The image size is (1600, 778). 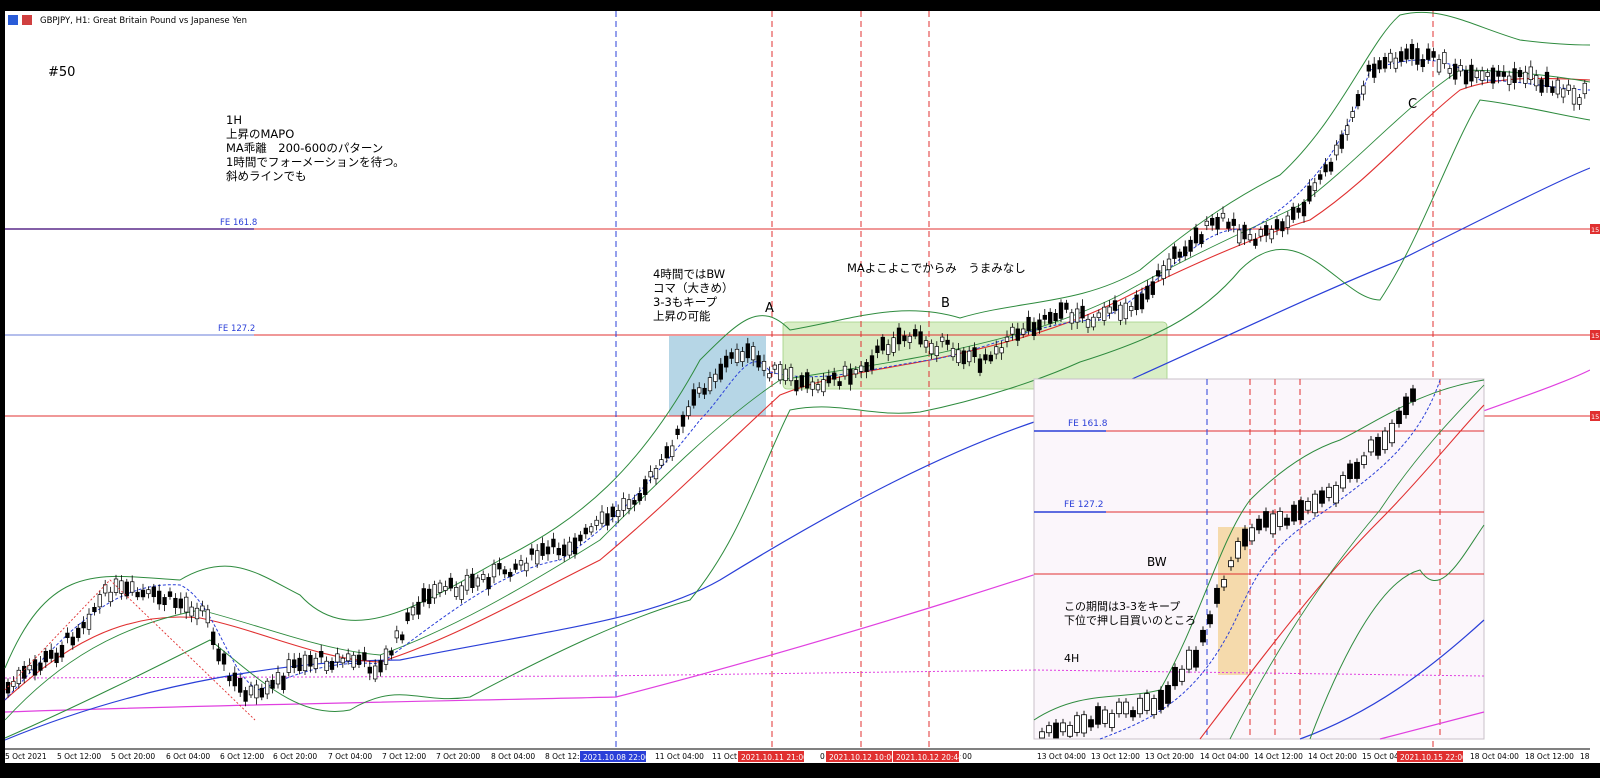 What do you see at coordinates (1122, 606) in the screenshot?
I see `inset-note-line: この期間は3-3をキープ` at bounding box center [1122, 606].